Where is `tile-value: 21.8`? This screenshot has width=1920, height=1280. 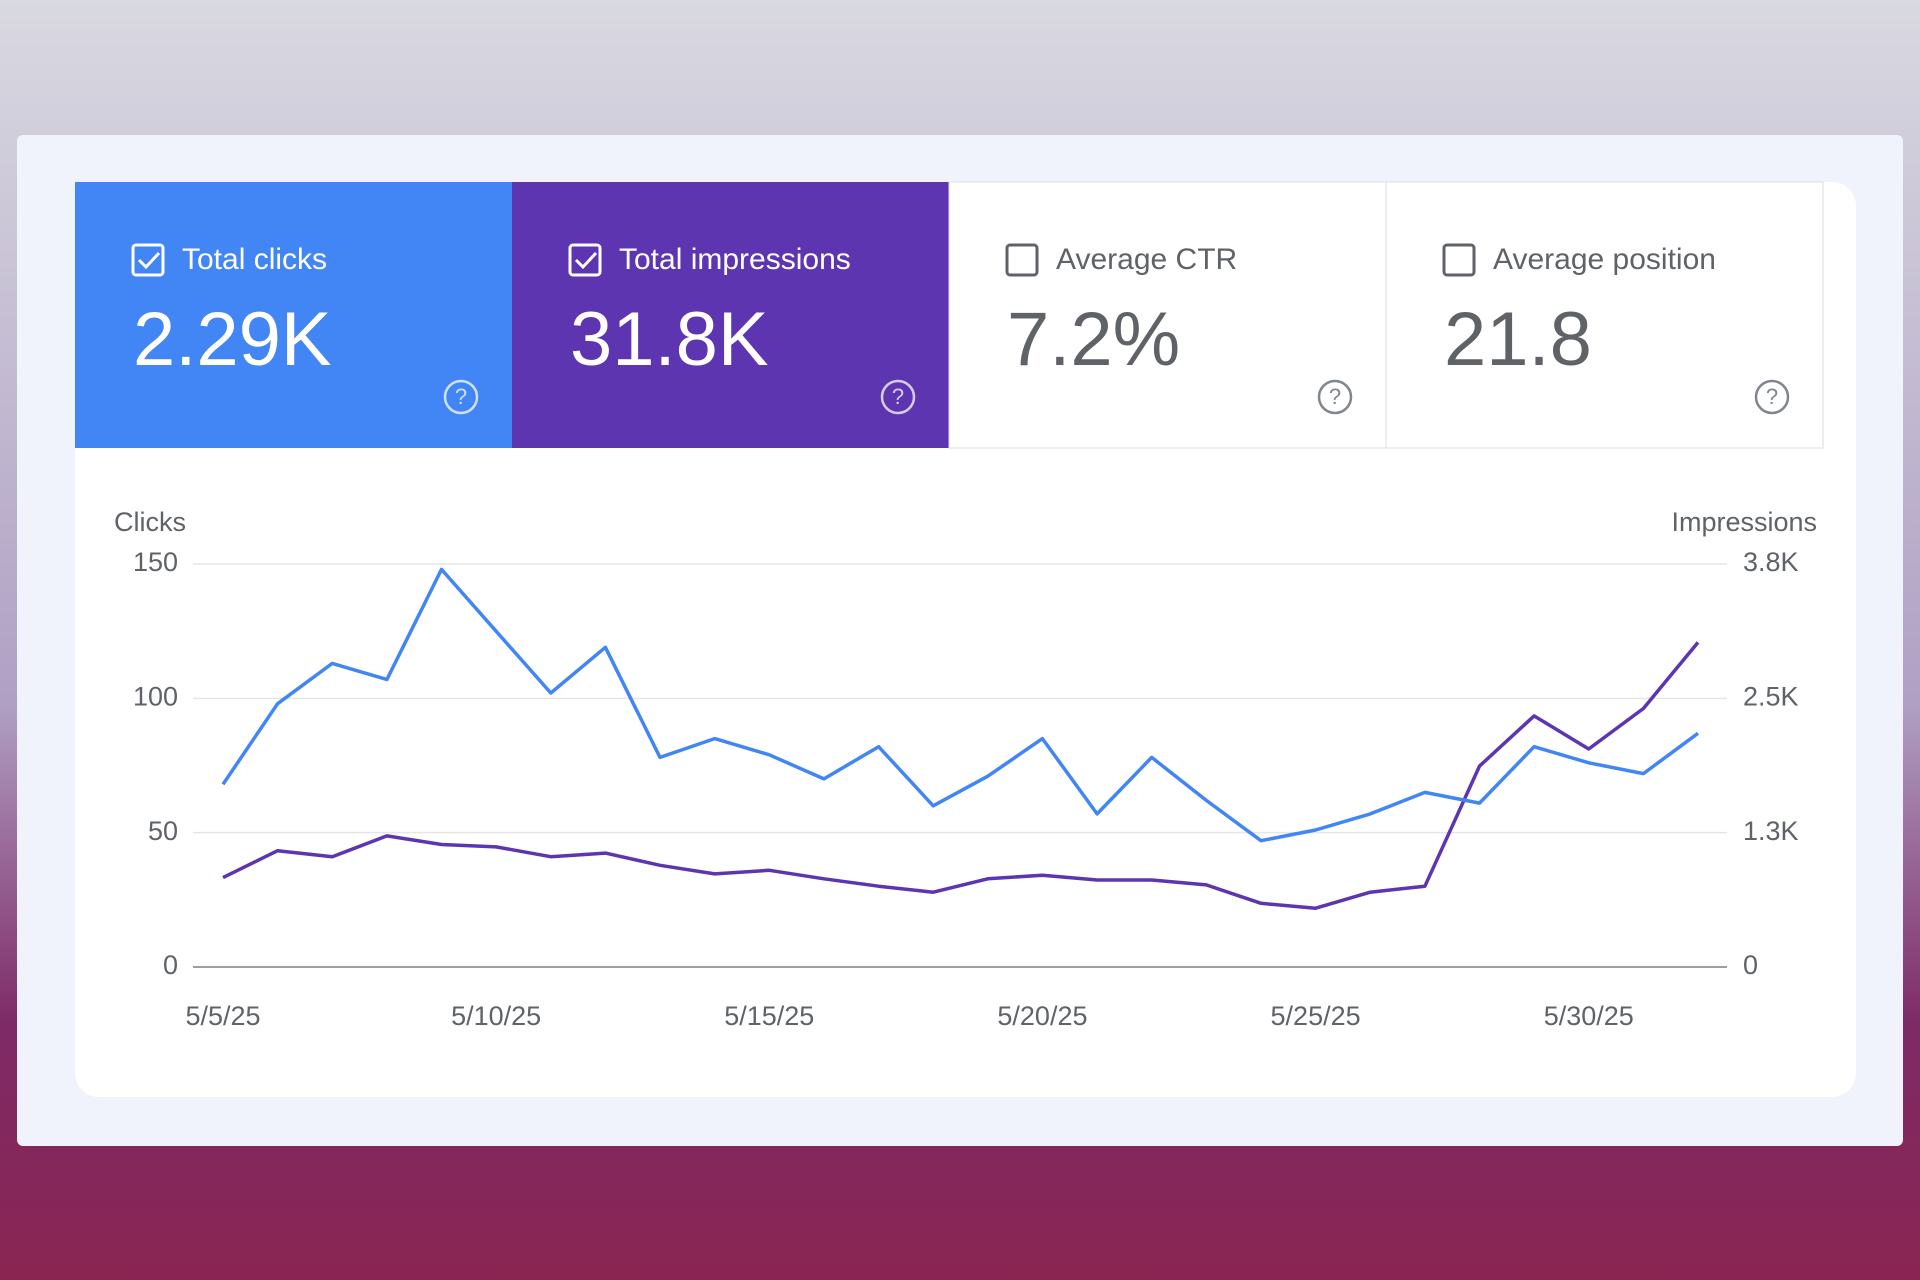 tile-value: 21.8 is located at coordinates (1518, 339).